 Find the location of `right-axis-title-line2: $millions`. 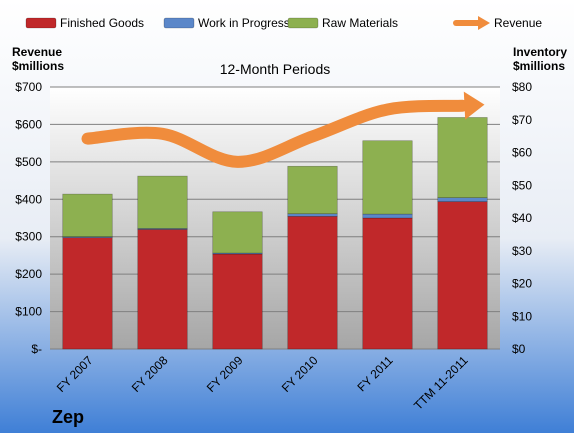

right-axis-title-line2: $millions is located at coordinates (539, 66).